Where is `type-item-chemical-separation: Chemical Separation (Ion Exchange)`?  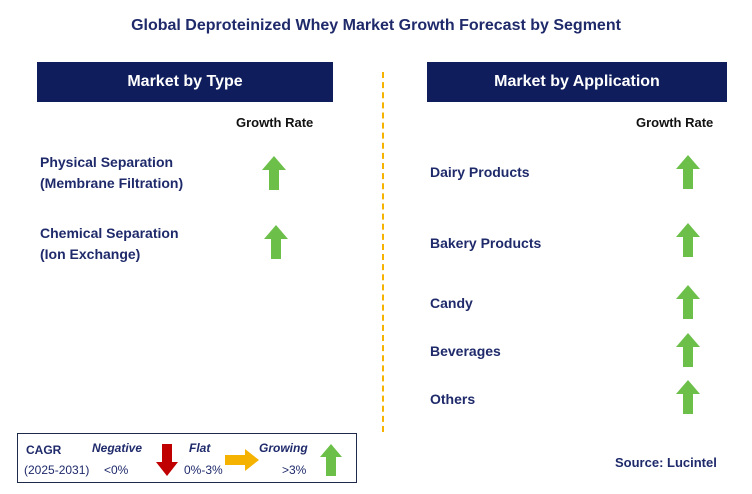
type-item-chemical-separation: Chemical Separation (Ion Exchange) is located at coordinates (109, 244).